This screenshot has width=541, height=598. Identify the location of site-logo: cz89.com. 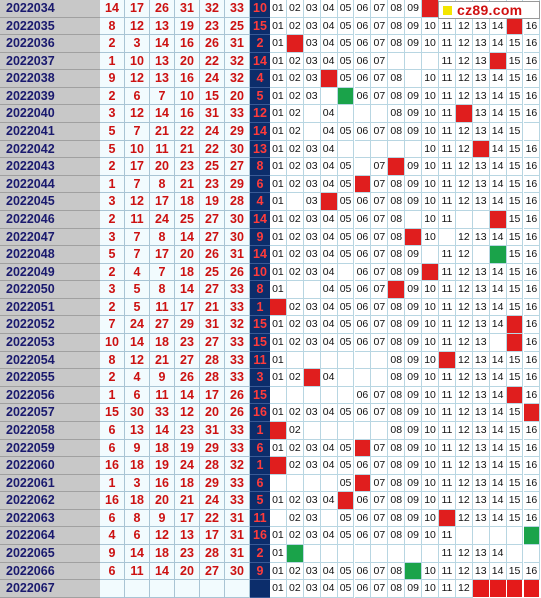
(489, 10).